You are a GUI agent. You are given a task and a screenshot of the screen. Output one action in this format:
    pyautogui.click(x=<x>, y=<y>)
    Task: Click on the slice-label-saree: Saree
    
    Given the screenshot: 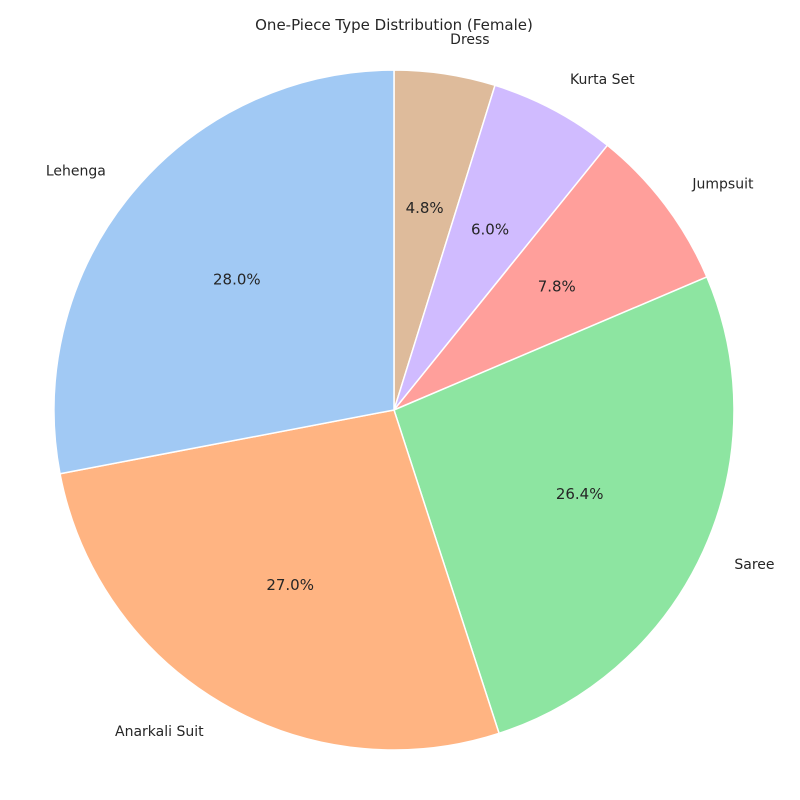 What is the action you would take?
    pyautogui.click(x=754, y=565)
    